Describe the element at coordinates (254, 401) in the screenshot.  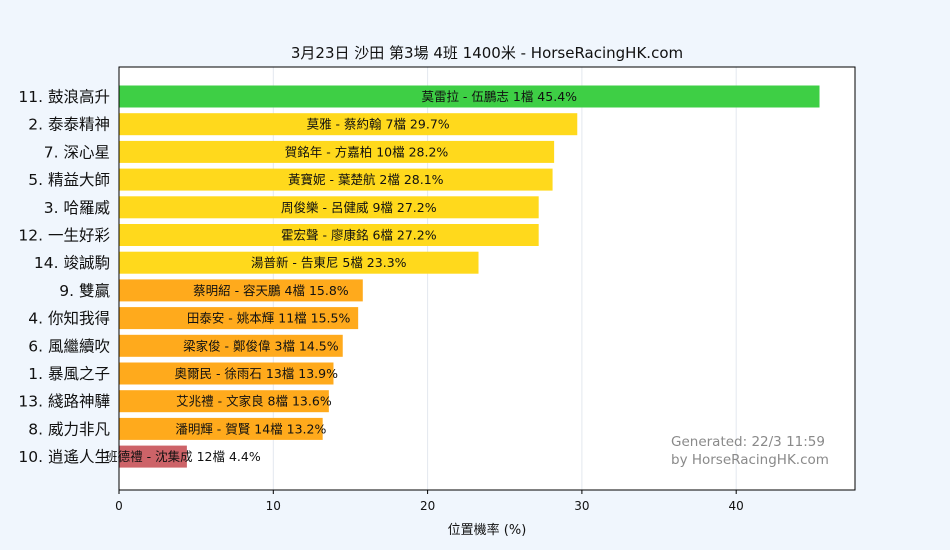
I see `bar-value-label: 艾兆禮 - 文家良 8檔 13.6%` at that location.